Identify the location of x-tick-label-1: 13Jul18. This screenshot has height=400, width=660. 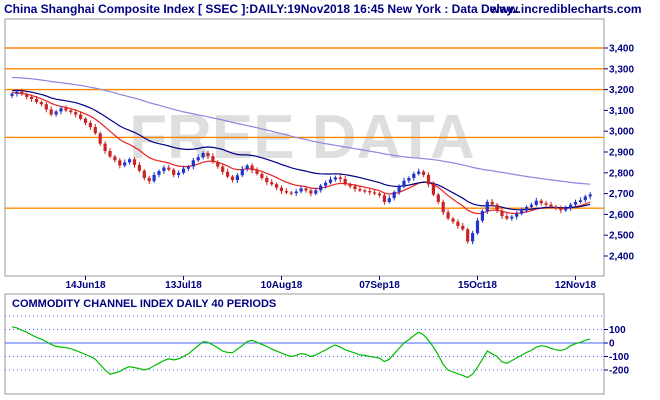
(183, 285).